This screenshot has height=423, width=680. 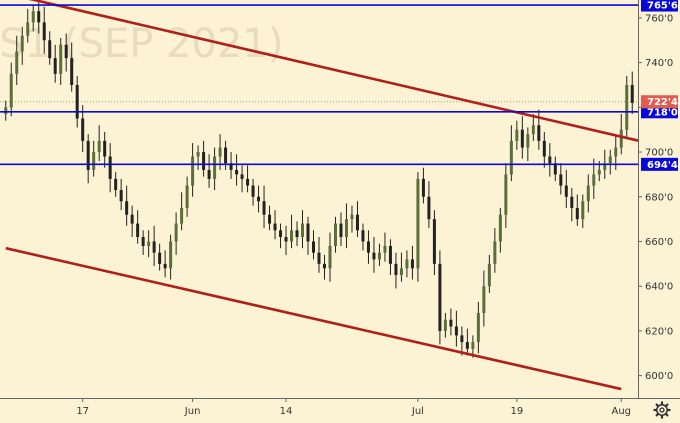 What do you see at coordinates (353, 407) in the screenshot?
I see `time-axis: 17 Jun 14 Jul 19 Aug` at bounding box center [353, 407].